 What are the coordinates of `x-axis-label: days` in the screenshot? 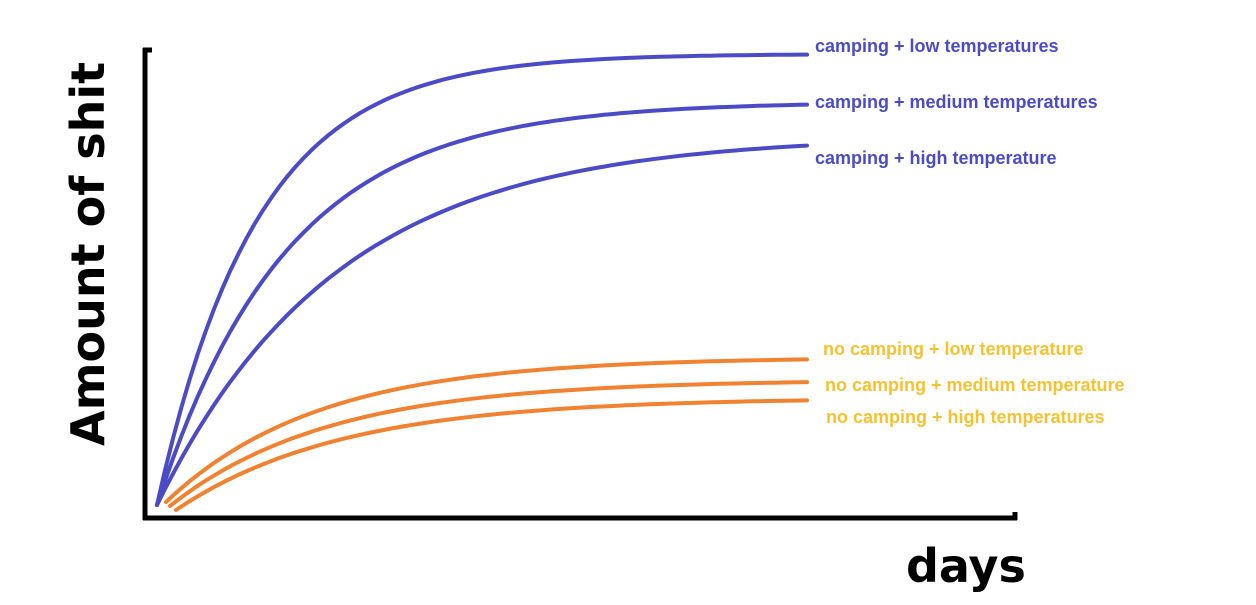 It's located at (966, 566).